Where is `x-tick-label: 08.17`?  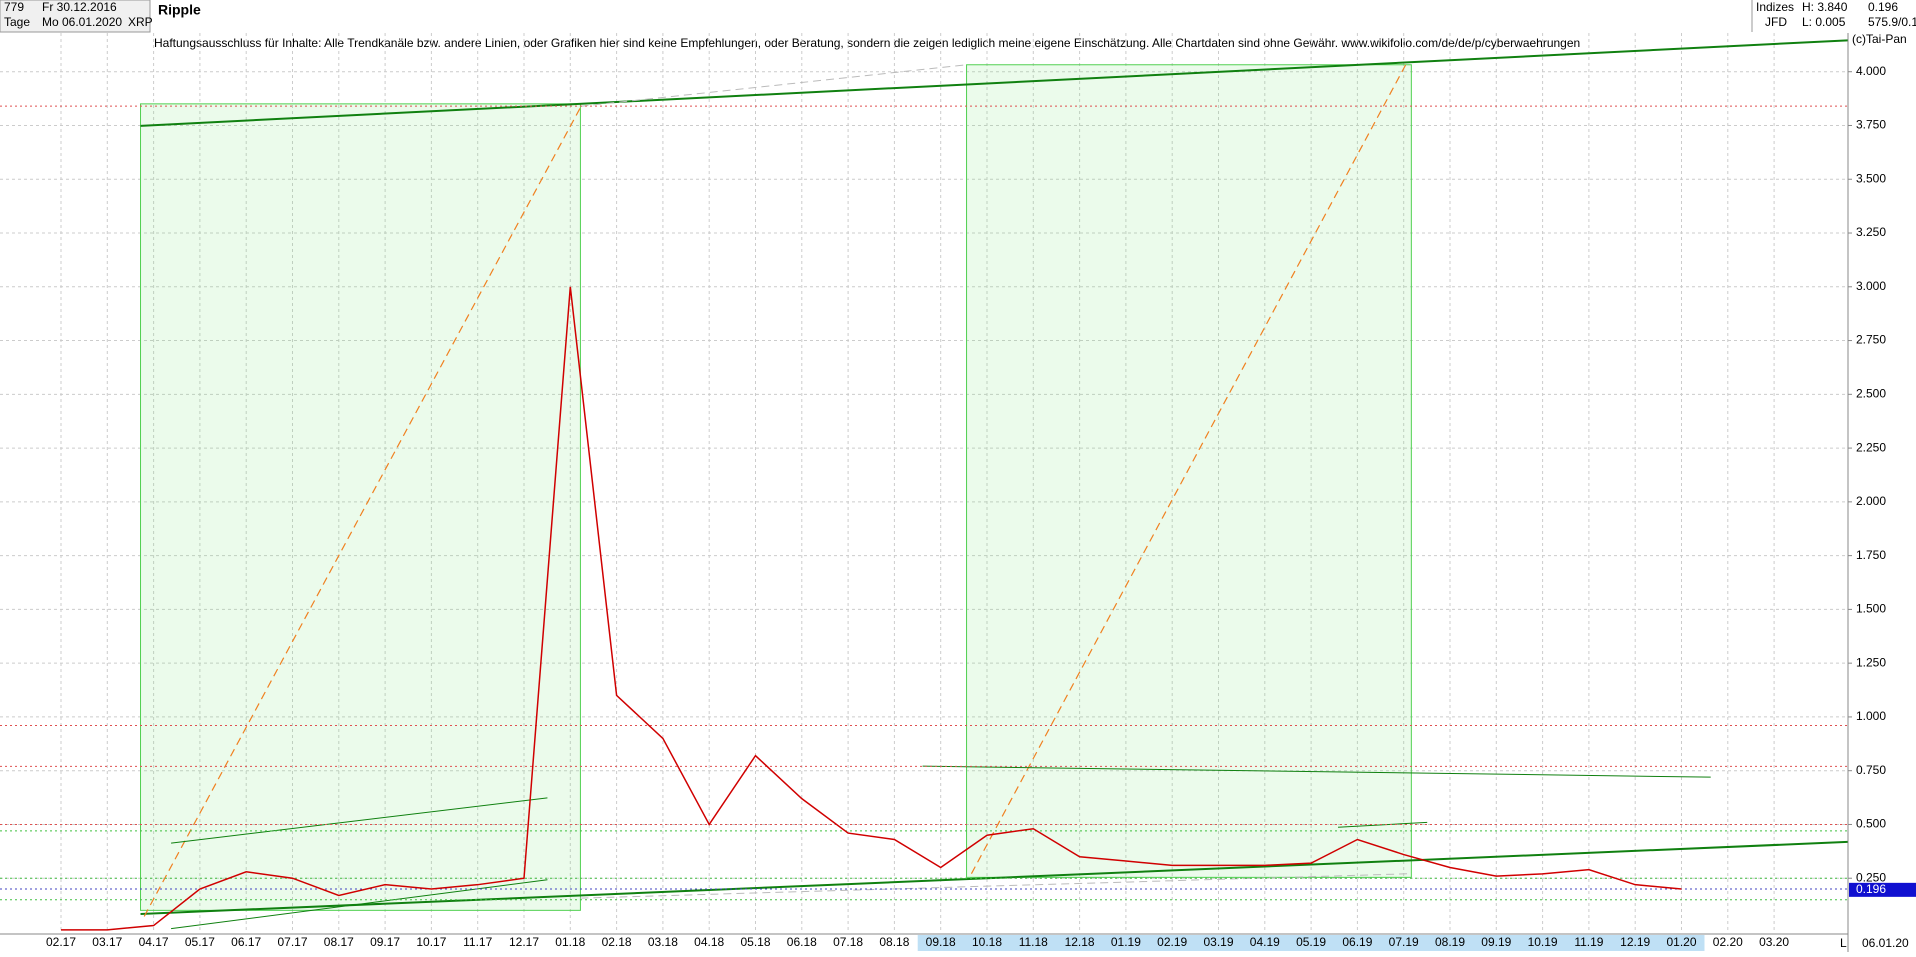
x-tick-label: 08.17 is located at coordinates (339, 942).